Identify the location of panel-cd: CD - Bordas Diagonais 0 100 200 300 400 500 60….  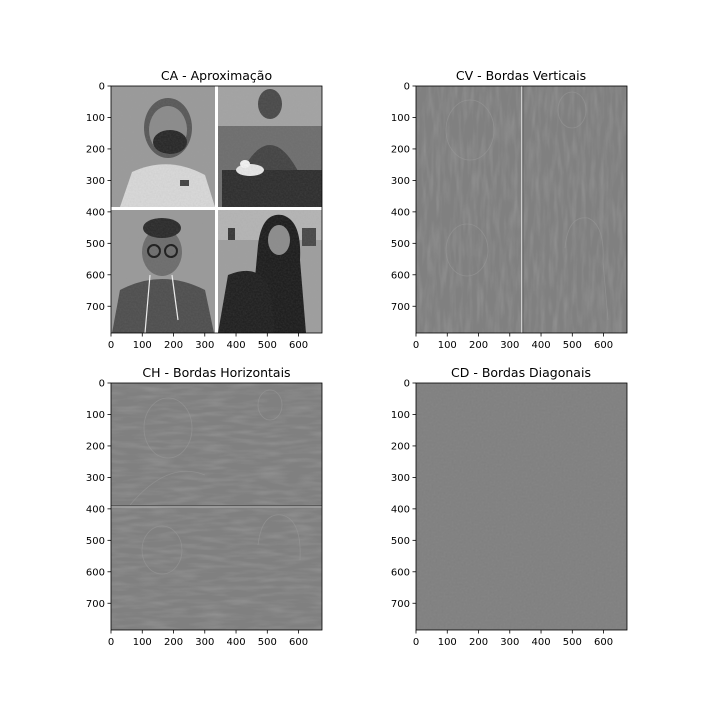
(509, 506).